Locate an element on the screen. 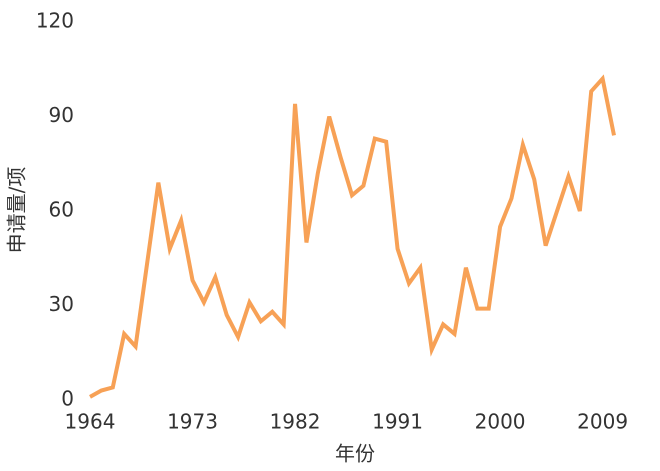 The image size is (660, 471). x-tick-label: 1973 is located at coordinates (192, 422).